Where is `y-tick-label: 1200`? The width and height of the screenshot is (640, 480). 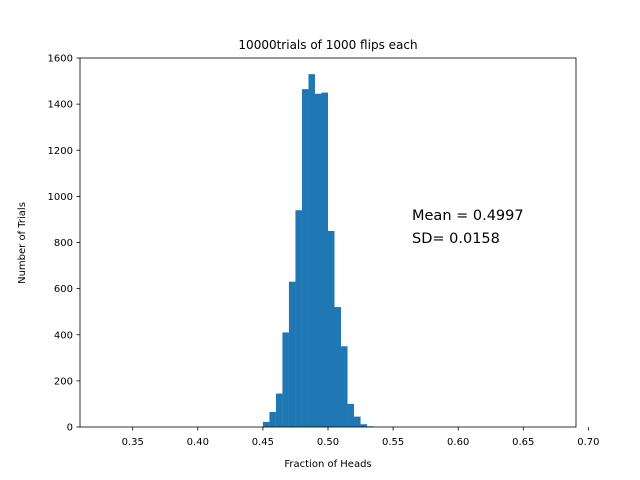 y-tick-label: 1200 is located at coordinates (60, 151).